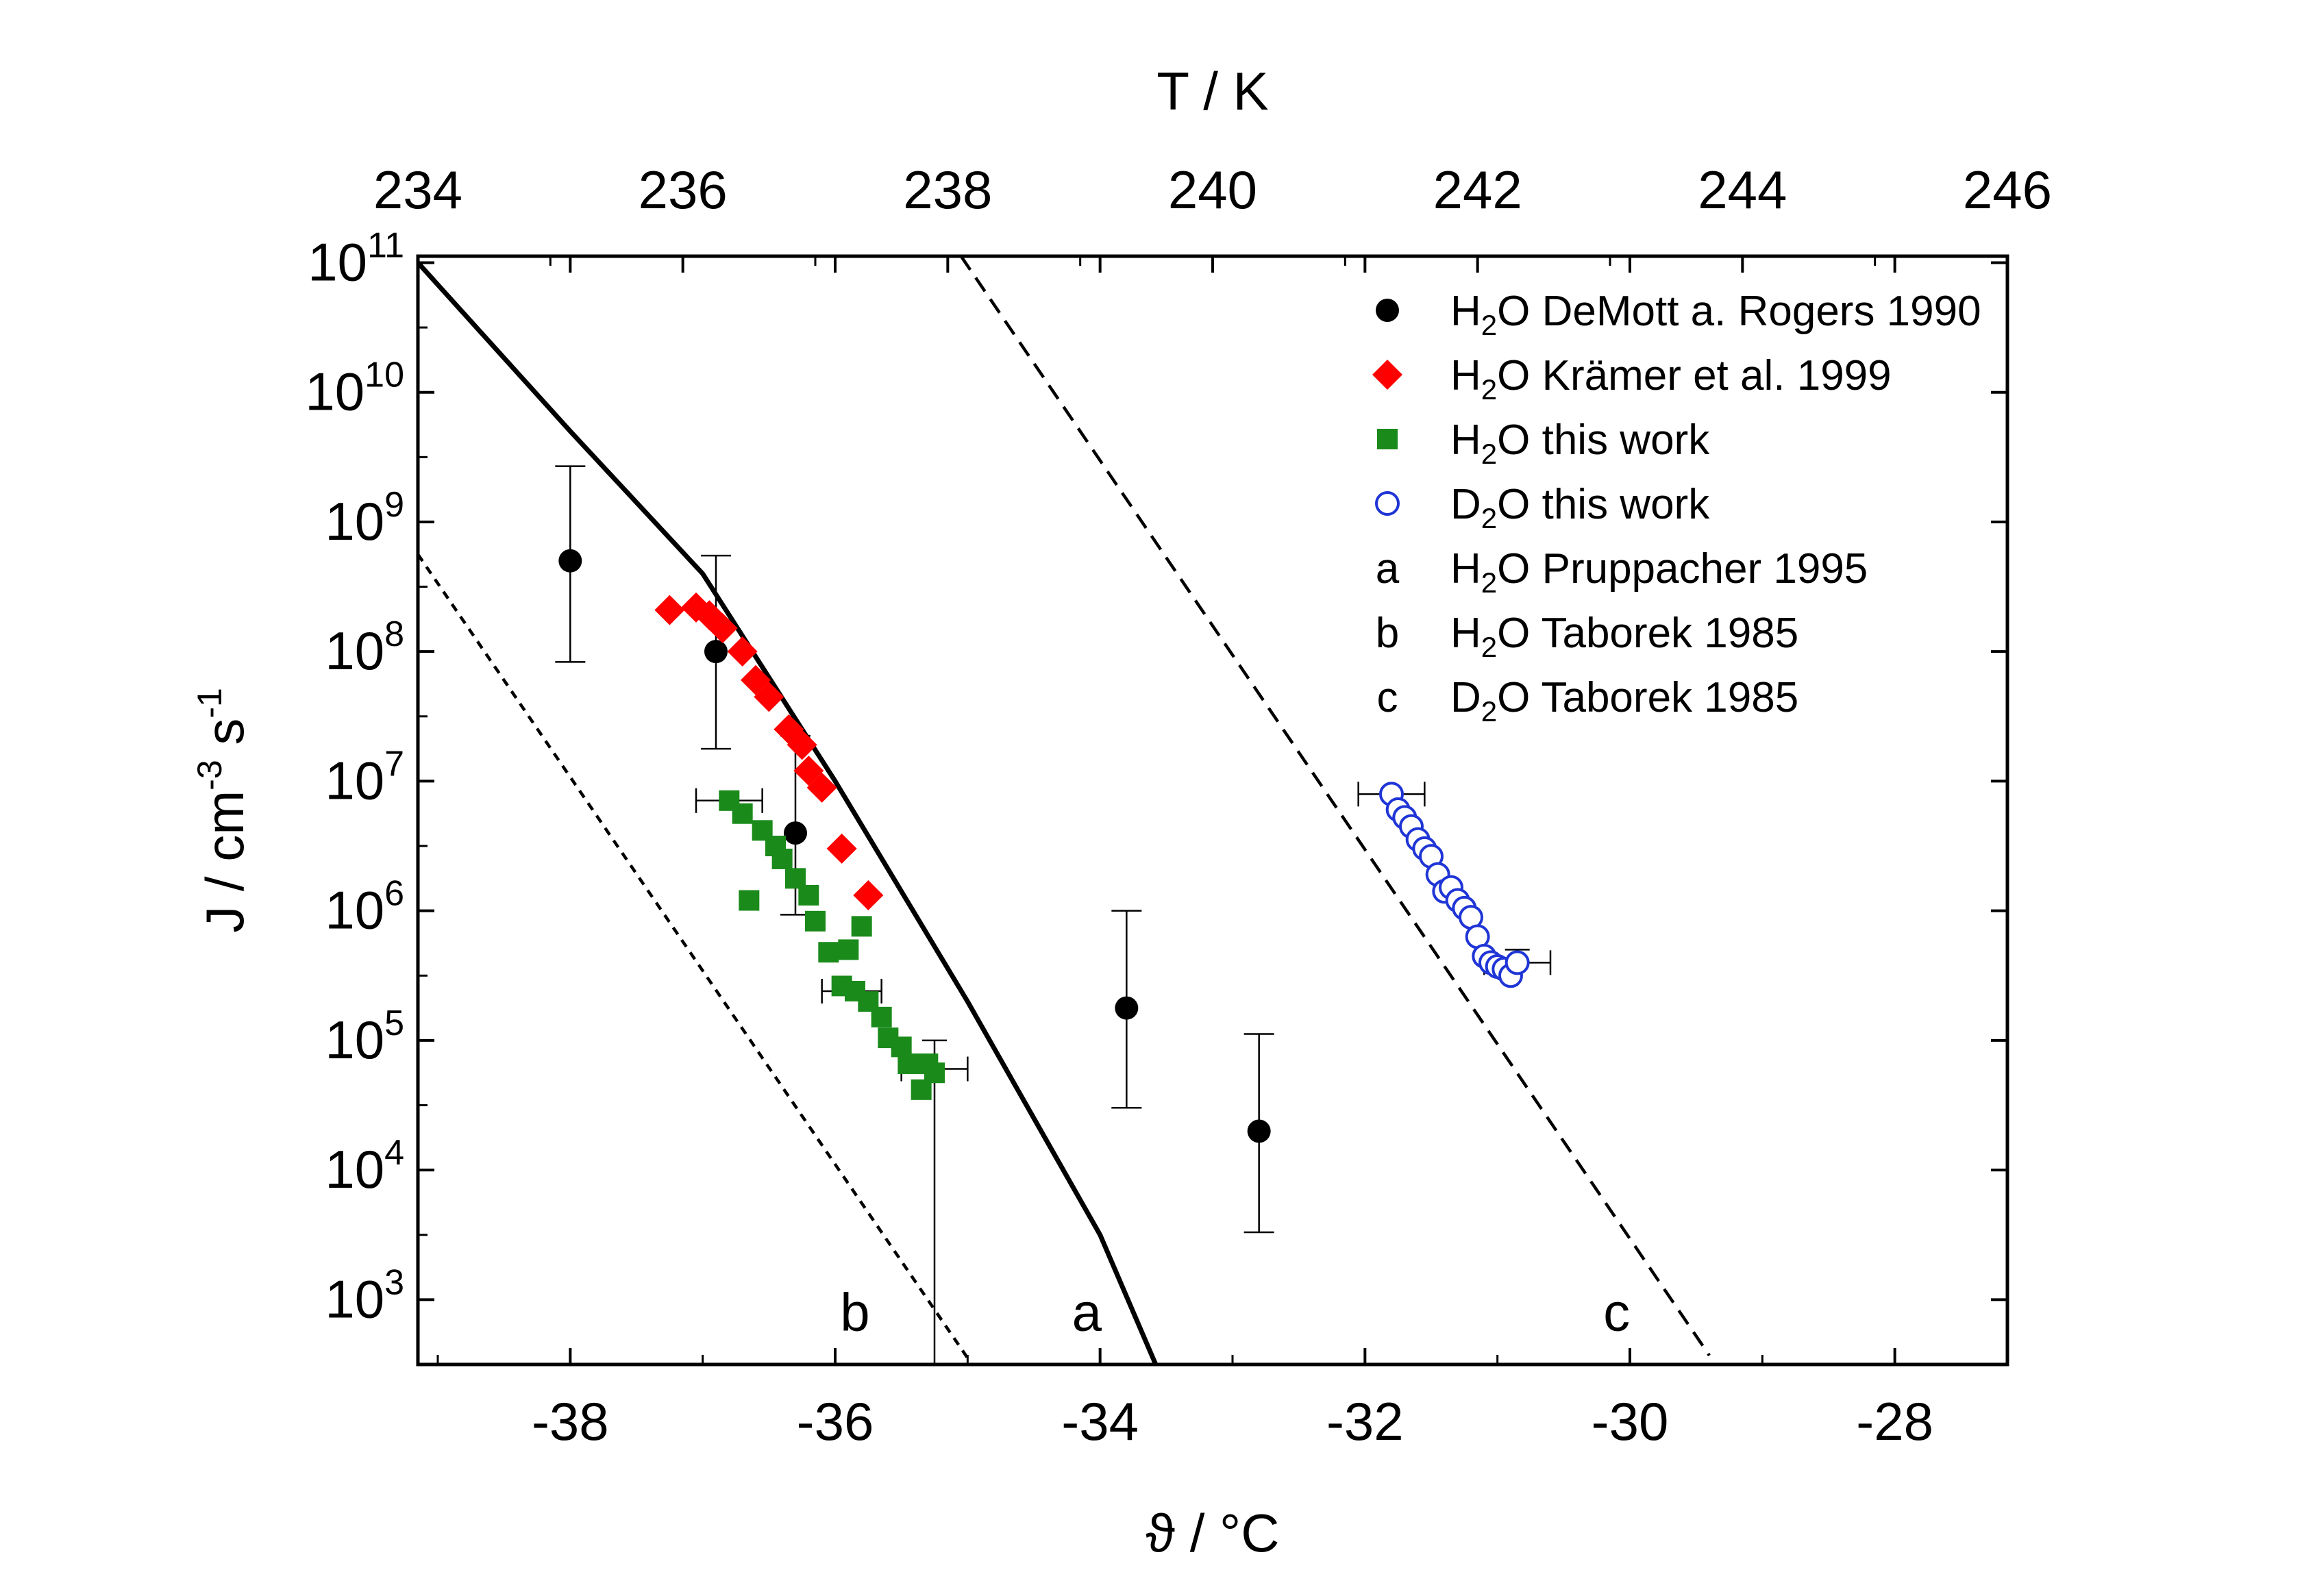 The width and height of the screenshot is (2302, 1596). Describe the element at coordinates (855, 1312) in the screenshot. I see `curve-label-b: b` at that location.